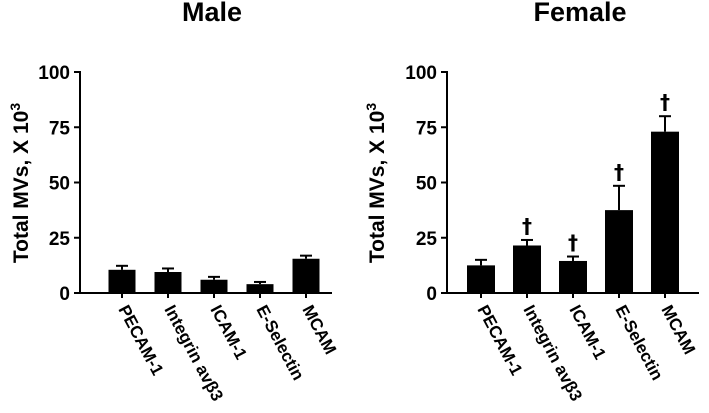 This screenshot has width=709, height=413. What do you see at coordinates (60, 239) in the screenshot?
I see `male-y-tick-label: 25` at bounding box center [60, 239].